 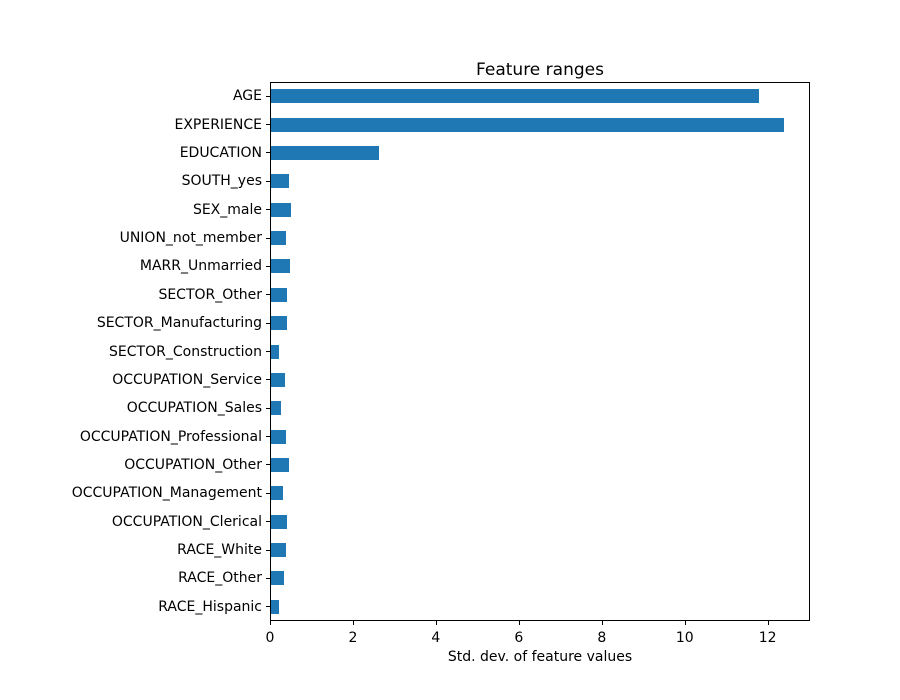 I want to click on y-tick-label: RACE_Hispanic, so click(x=210, y=606).